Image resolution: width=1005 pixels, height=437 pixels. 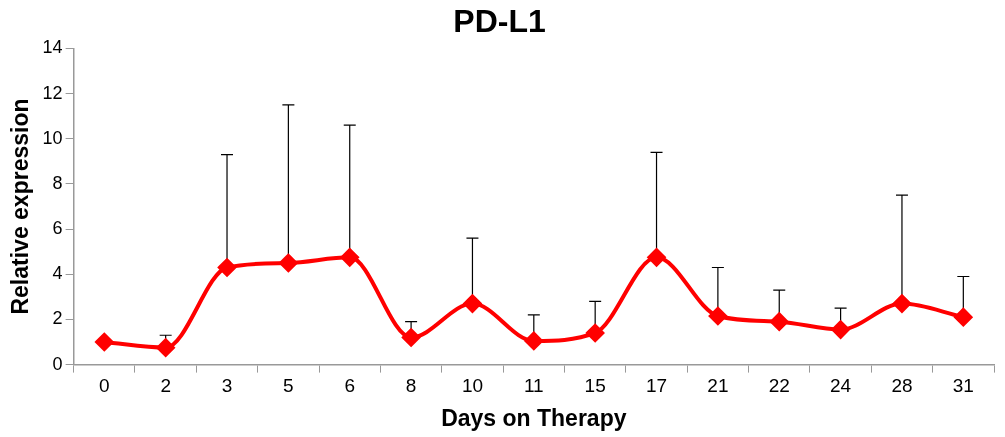 What do you see at coordinates (57, 228) in the screenshot?
I see `y-tick-label: 6` at bounding box center [57, 228].